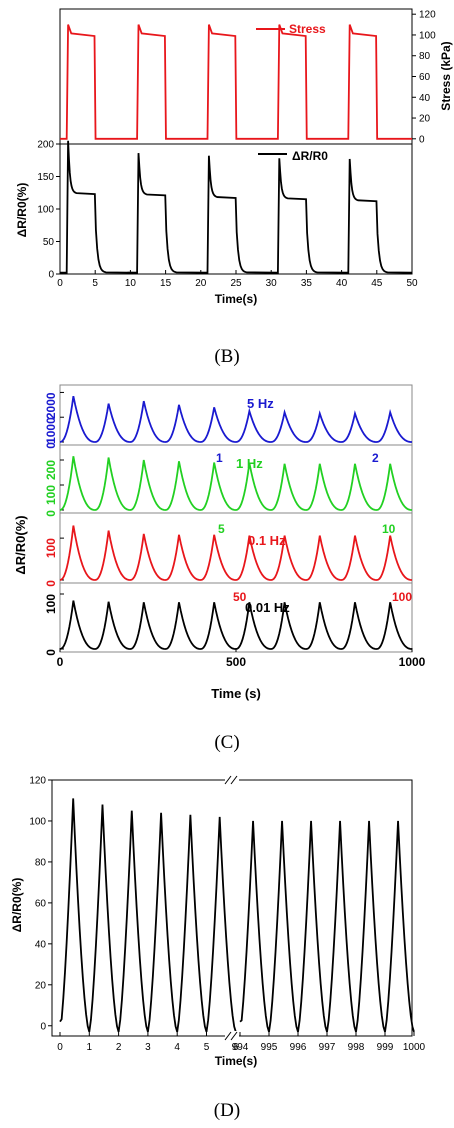  Describe the element at coordinates (226, 742) in the screenshot. I see `panel-c-caption: (C)` at that location.